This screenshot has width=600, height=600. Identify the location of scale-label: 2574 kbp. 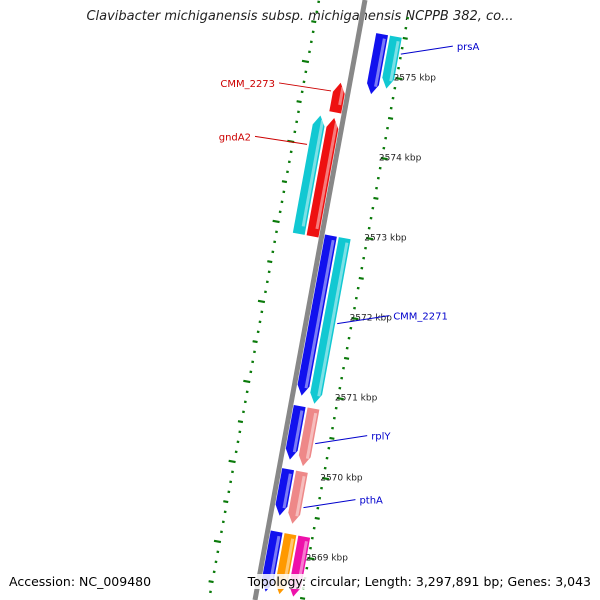
(400, 158).